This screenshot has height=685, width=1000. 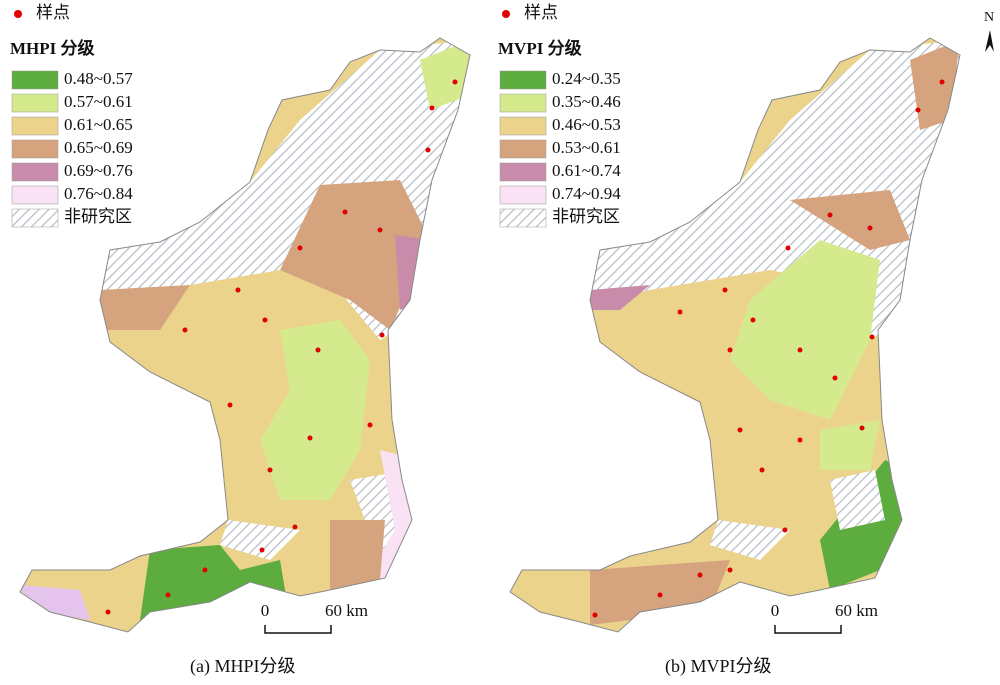 I want to click on legend-label: 0.74~0.94, so click(x=586, y=193).